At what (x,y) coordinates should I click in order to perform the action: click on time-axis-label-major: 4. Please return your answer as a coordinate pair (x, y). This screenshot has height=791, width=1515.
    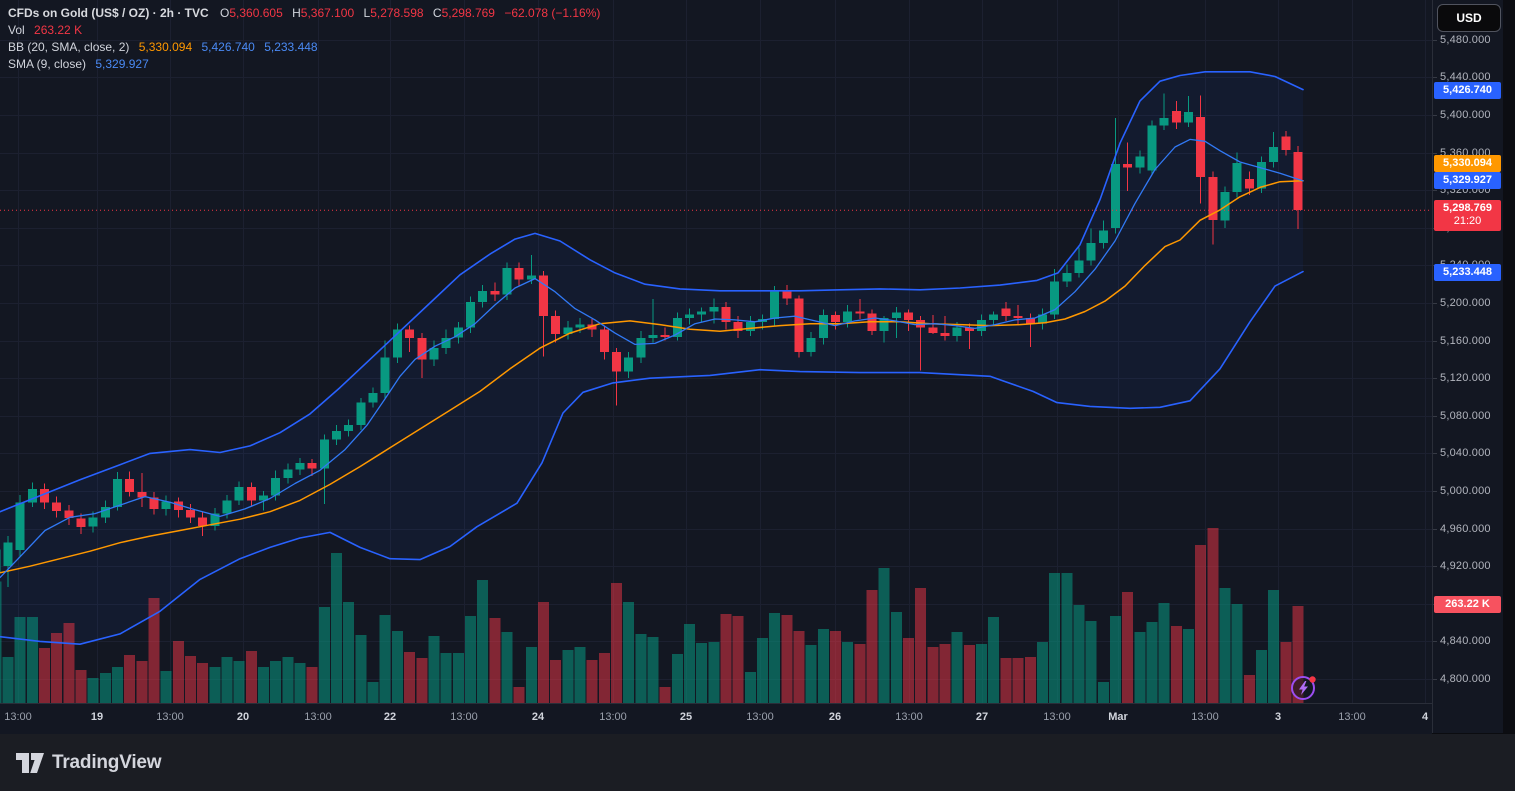
    Looking at the image, I should click on (1425, 717).